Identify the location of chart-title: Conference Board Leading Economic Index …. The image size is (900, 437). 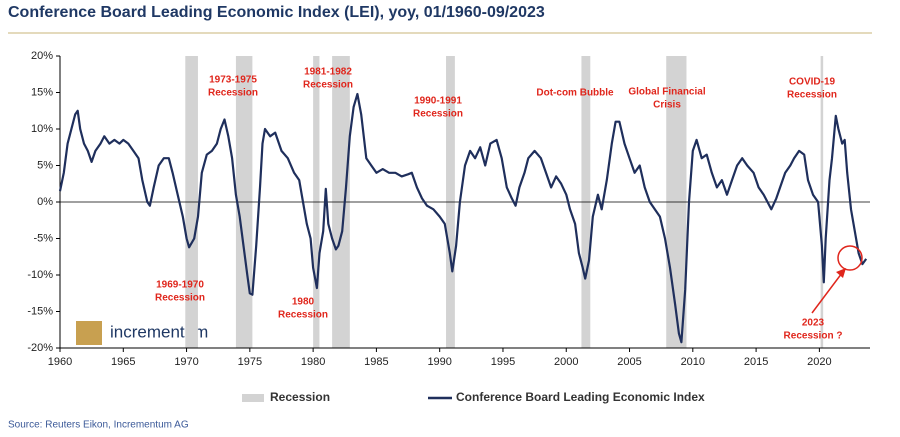
(276, 12).